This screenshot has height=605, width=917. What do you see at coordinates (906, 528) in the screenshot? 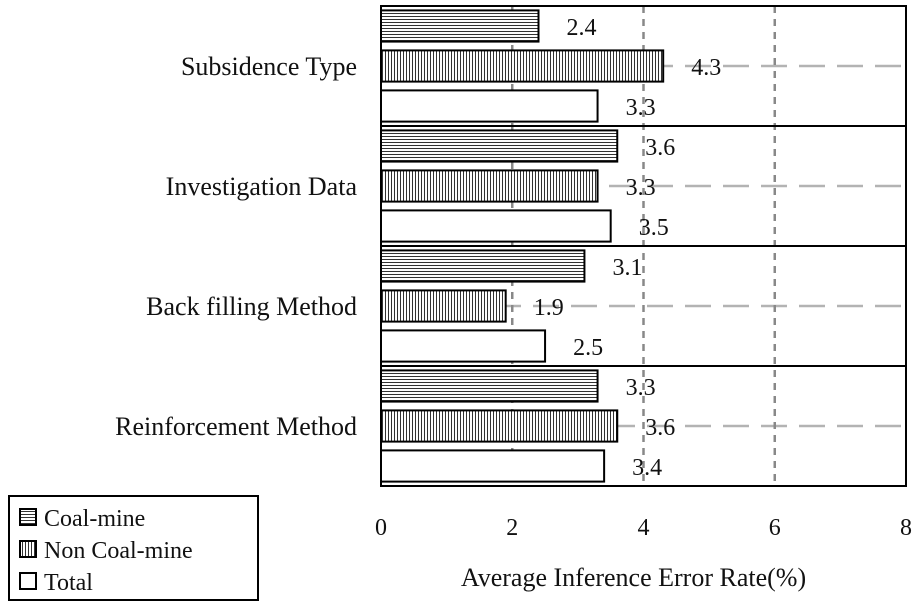
I see `x-tick-label: 8` at bounding box center [906, 528].